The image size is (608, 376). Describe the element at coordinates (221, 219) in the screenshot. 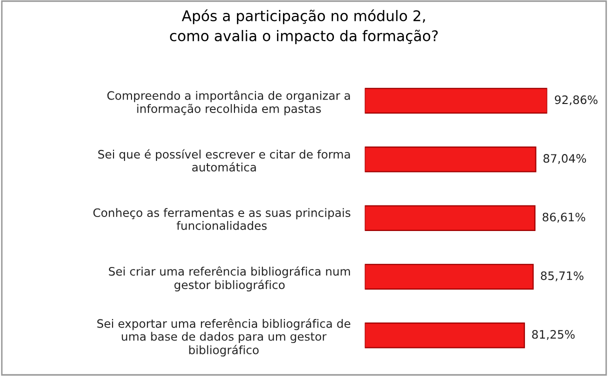

I see `y-tick-label: Conheço as ferramentas e as suas principais funcionalidades` at that location.